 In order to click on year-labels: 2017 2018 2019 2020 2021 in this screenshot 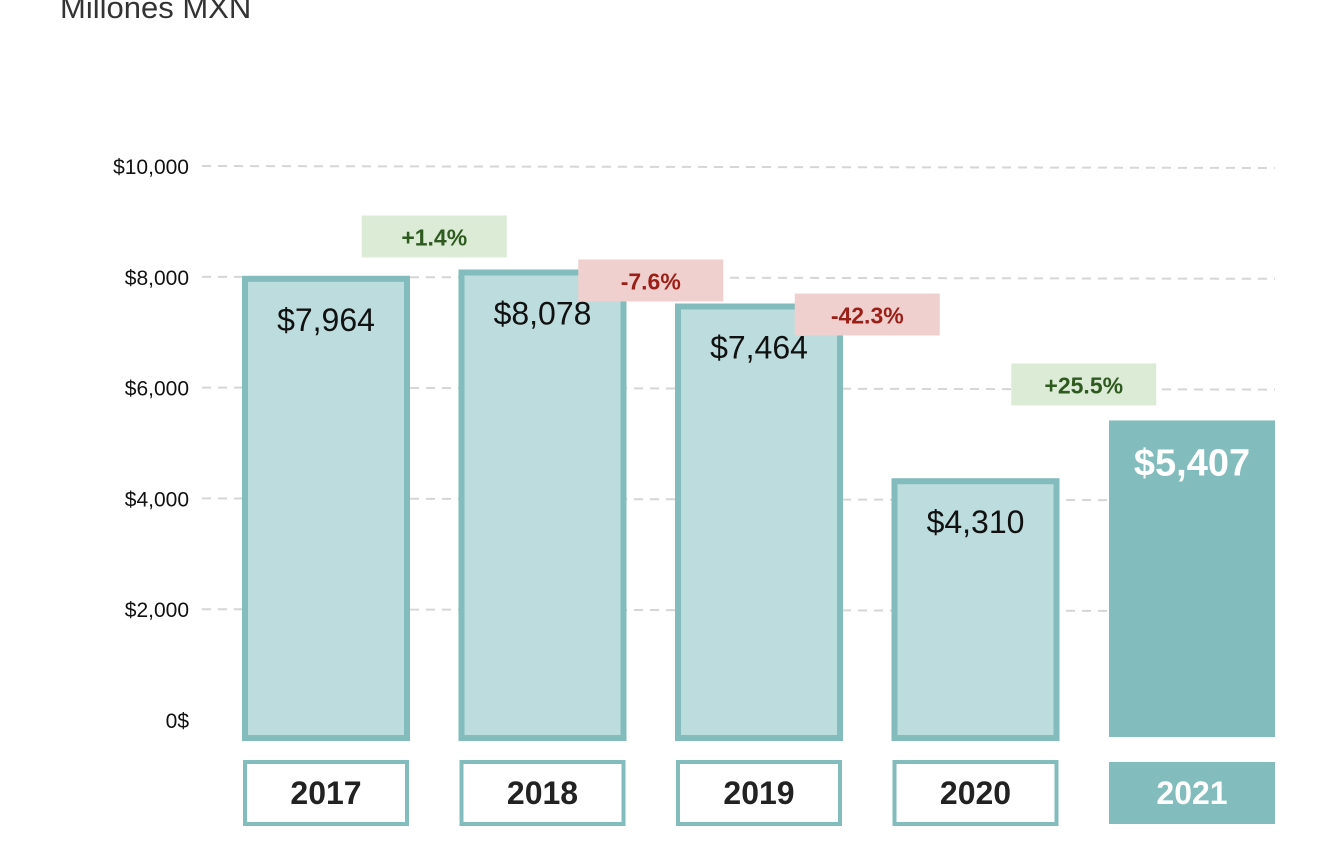, I will do `click(759, 793)`.